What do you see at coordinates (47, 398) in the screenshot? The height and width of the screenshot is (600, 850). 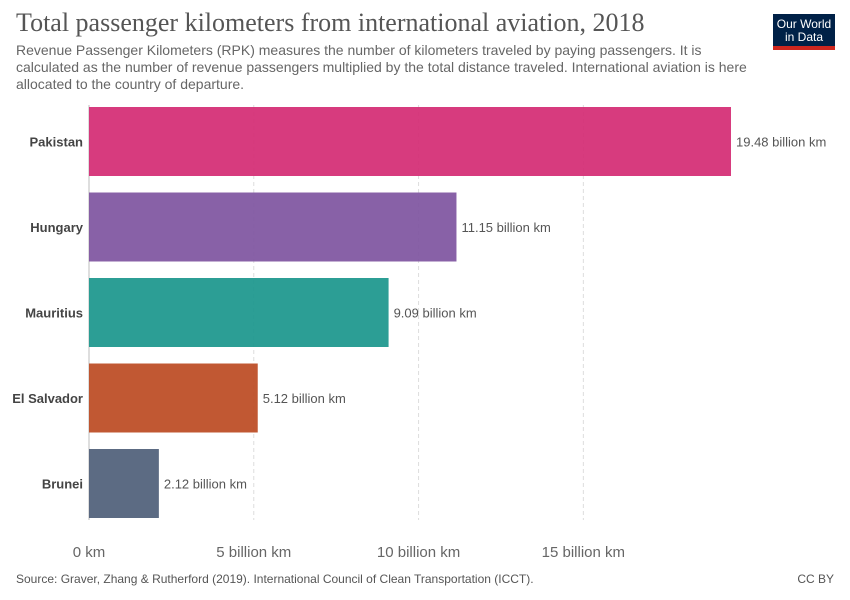 I see `category-label: El Salvador` at bounding box center [47, 398].